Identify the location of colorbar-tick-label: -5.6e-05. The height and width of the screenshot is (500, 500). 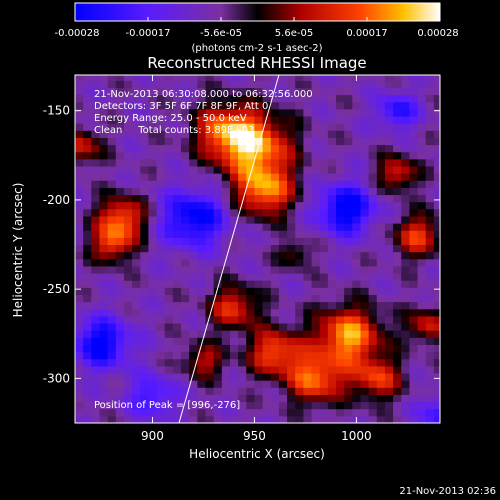
(221, 33).